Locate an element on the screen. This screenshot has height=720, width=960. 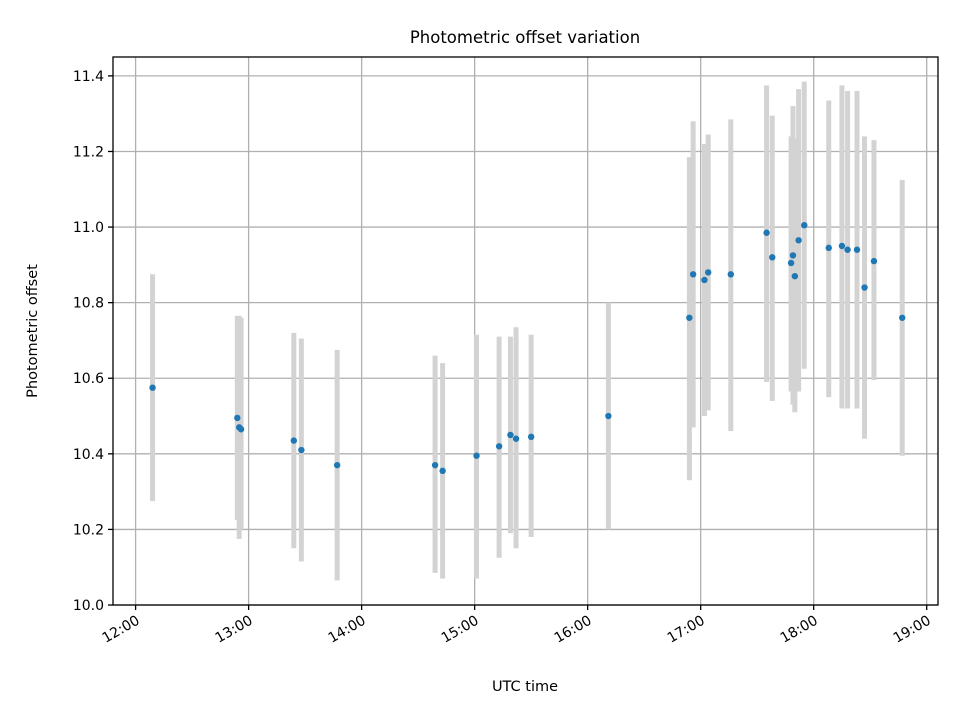
y-axis-label: Photometric offset is located at coordinates (33, 331).